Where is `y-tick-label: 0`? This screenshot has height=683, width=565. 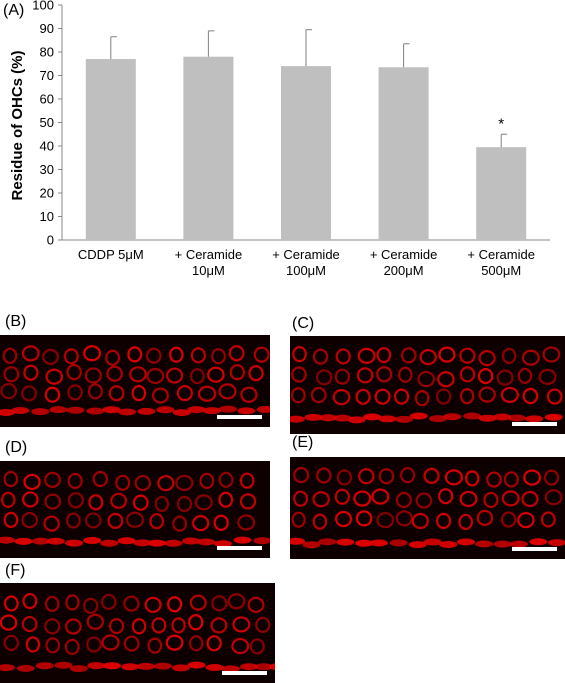
y-tick-label: 0 is located at coordinates (50, 240).